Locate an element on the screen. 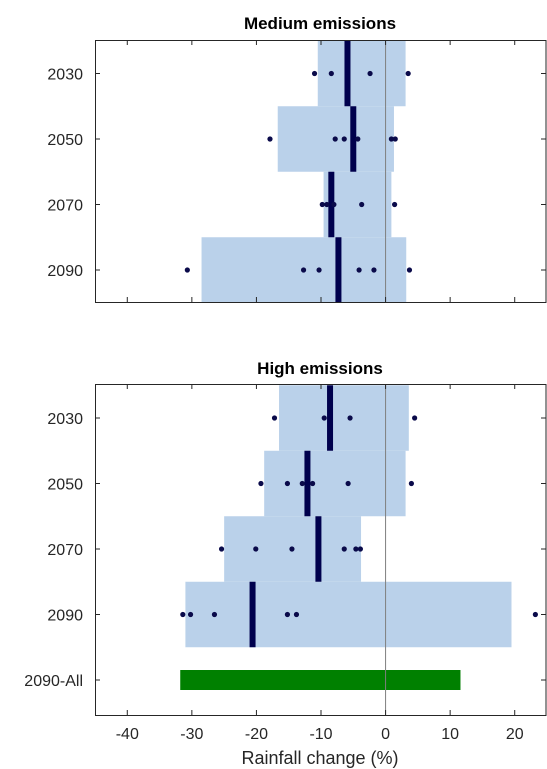  y-tick-labels-medium: 2030 2050 2070 2090 is located at coordinates (65, 174).